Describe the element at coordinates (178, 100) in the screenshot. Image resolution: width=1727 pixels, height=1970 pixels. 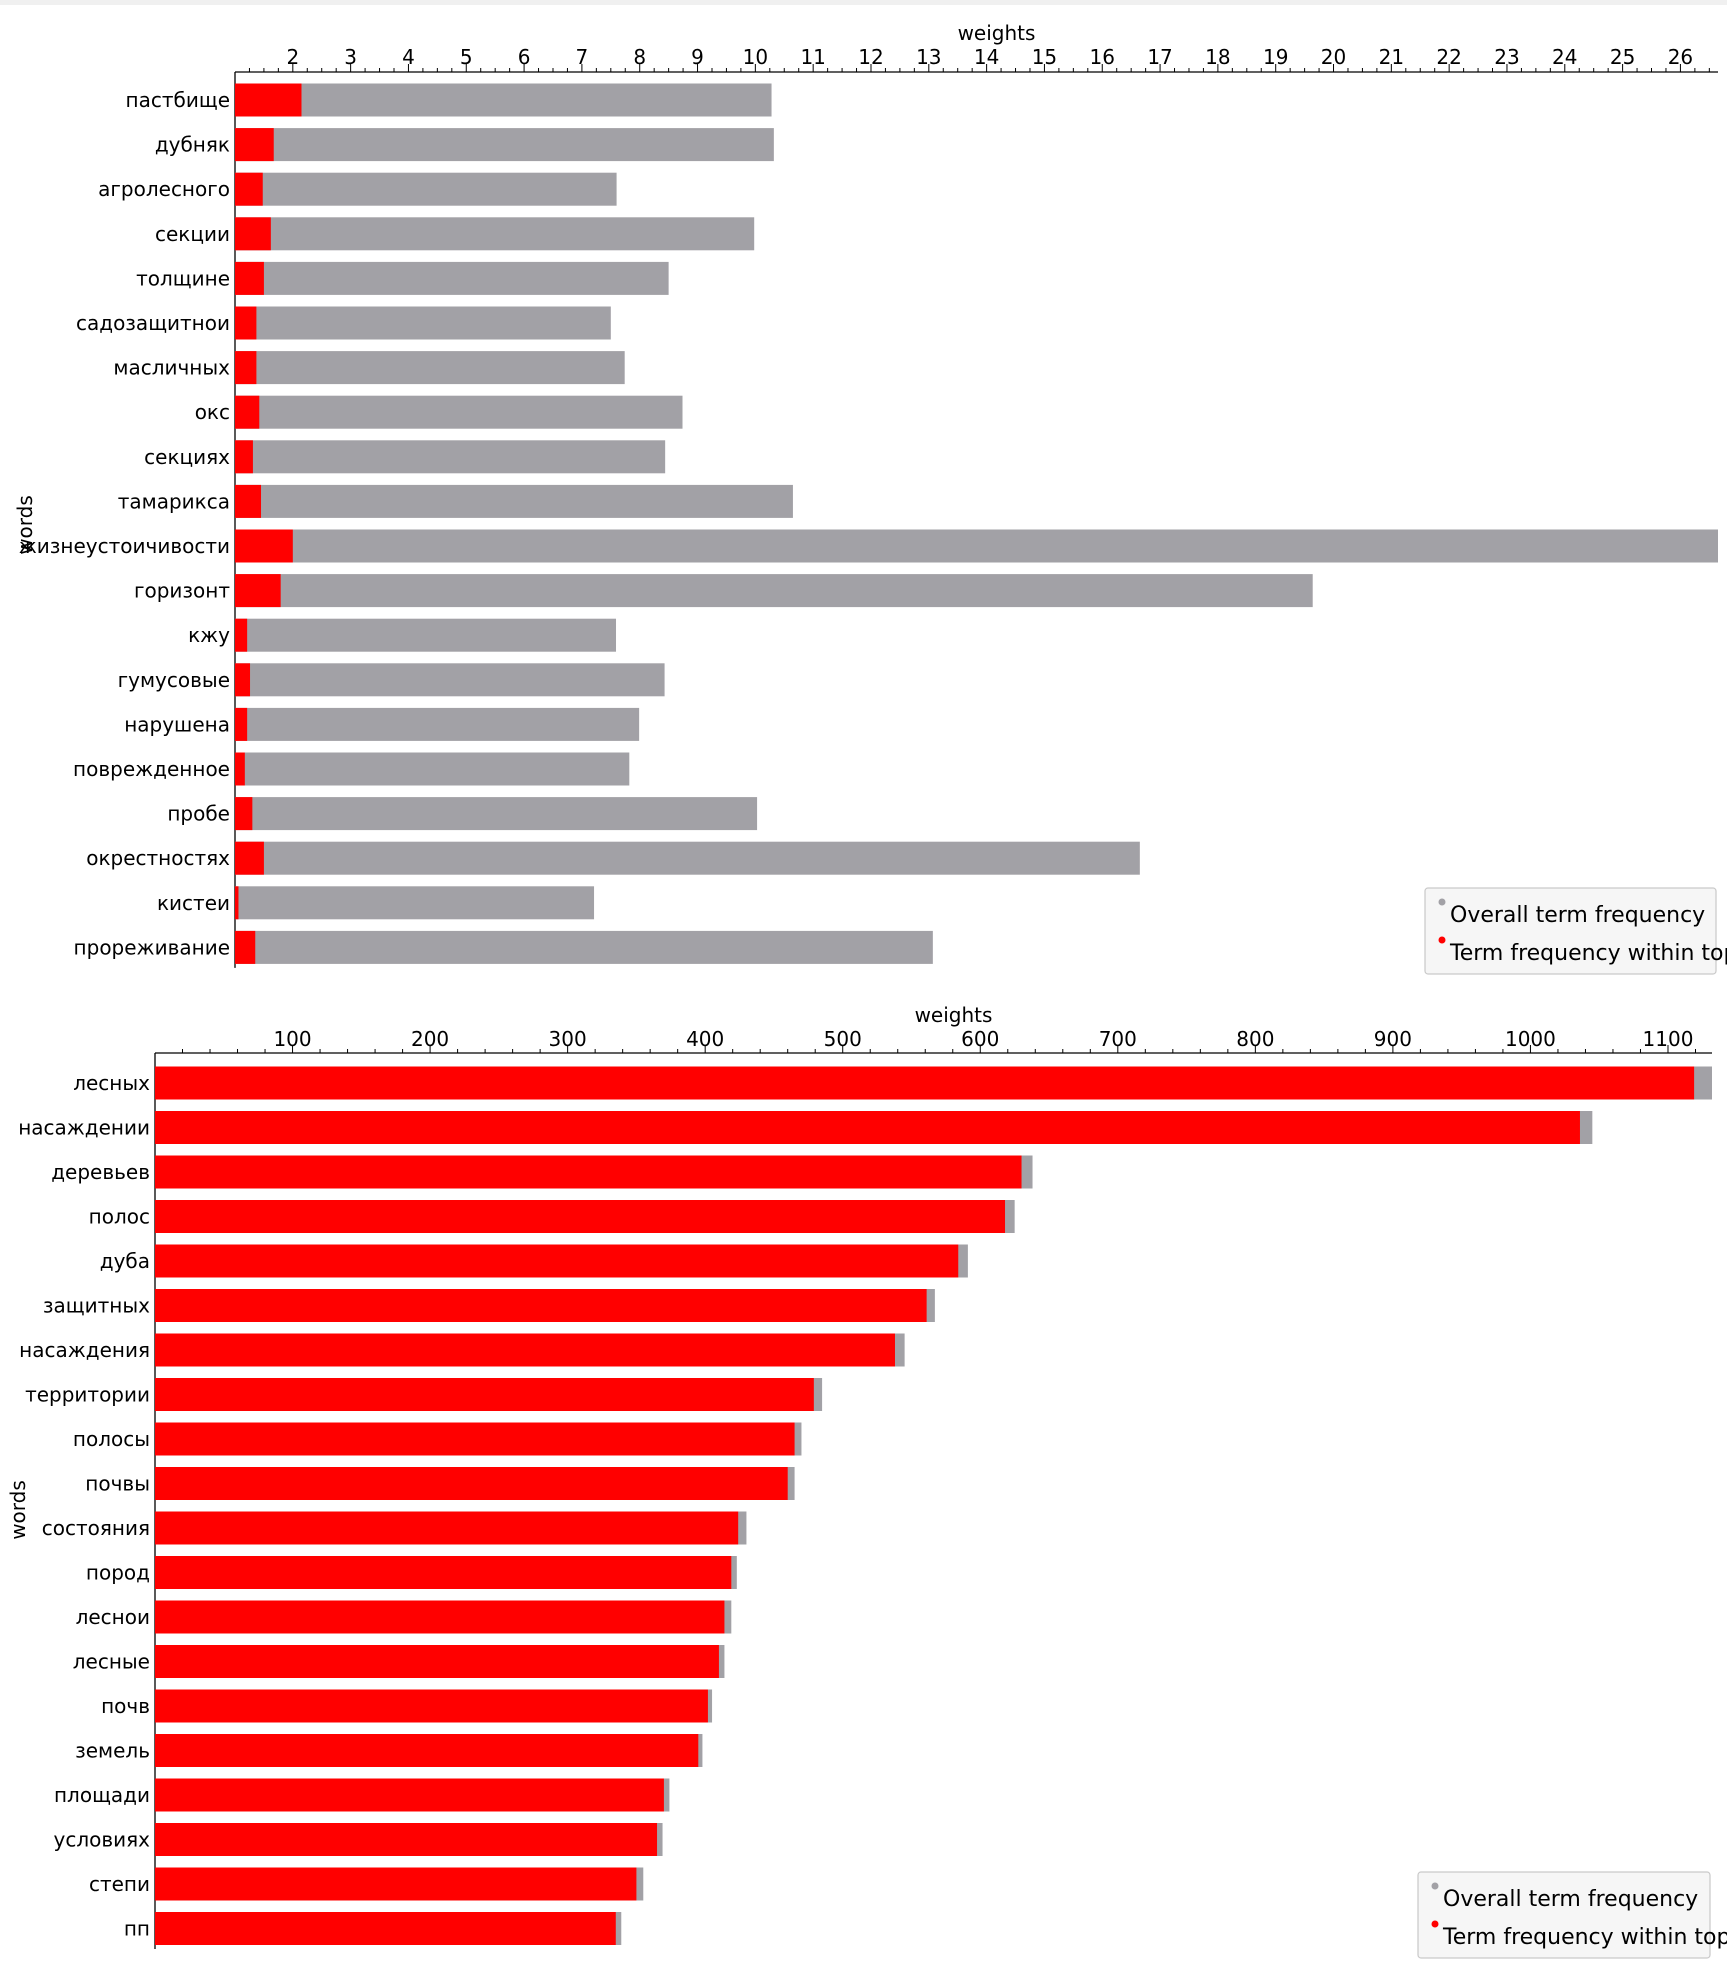
I see `chart1-category-label: пастбище` at that location.